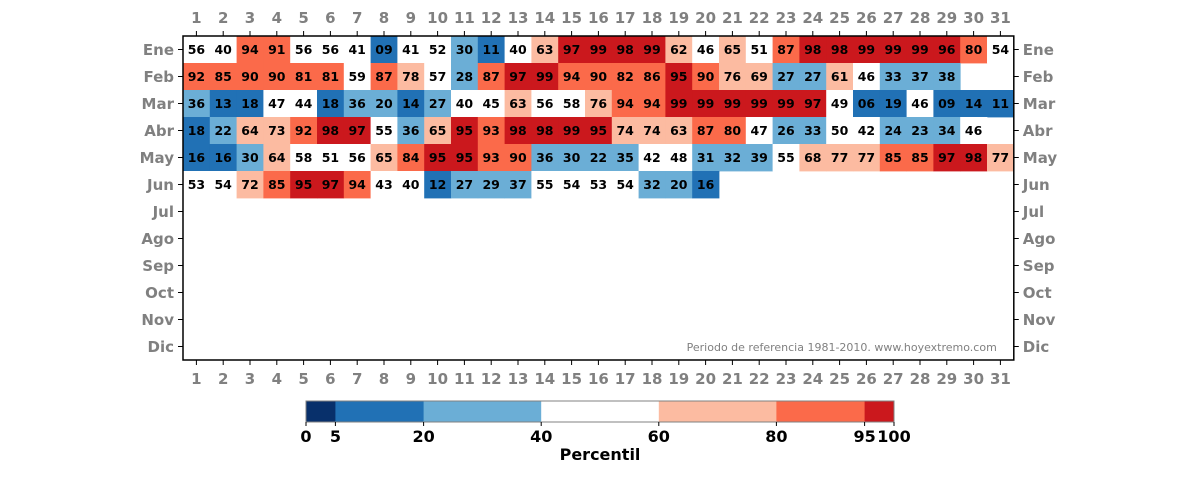 This screenshot has height=480, width=1200. I want to click on day-label-bottom: 27, so click(893, 379).